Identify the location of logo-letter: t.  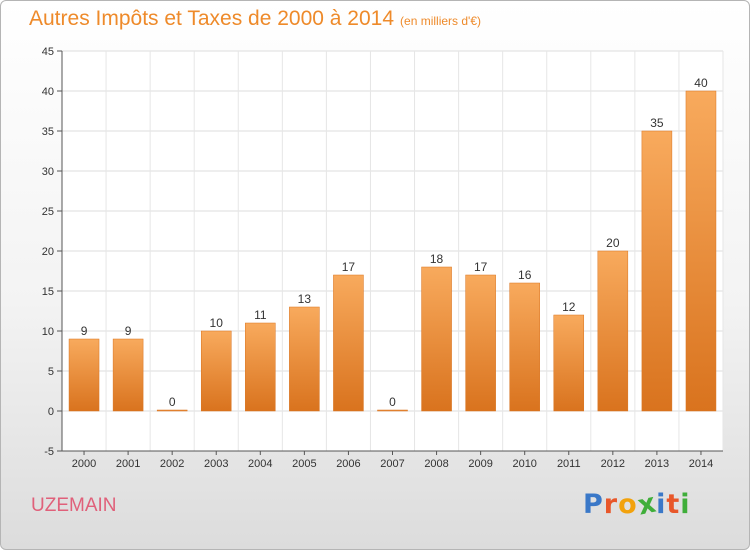
(673, 504).